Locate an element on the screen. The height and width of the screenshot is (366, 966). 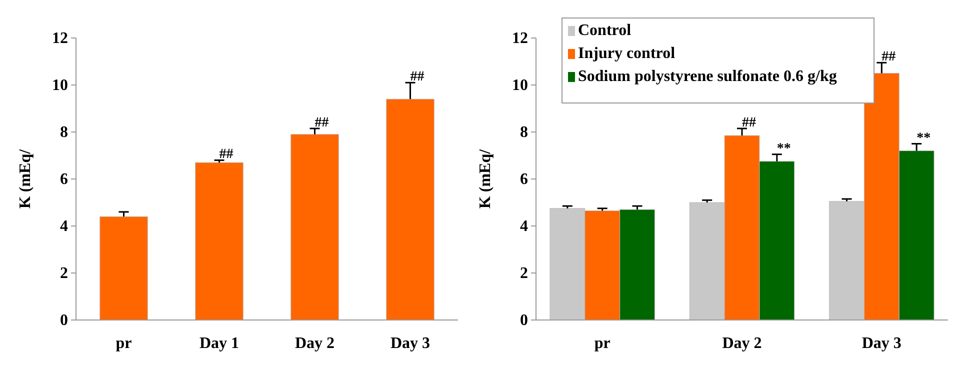
legend-label: Control is located at coordinates (605, 30).